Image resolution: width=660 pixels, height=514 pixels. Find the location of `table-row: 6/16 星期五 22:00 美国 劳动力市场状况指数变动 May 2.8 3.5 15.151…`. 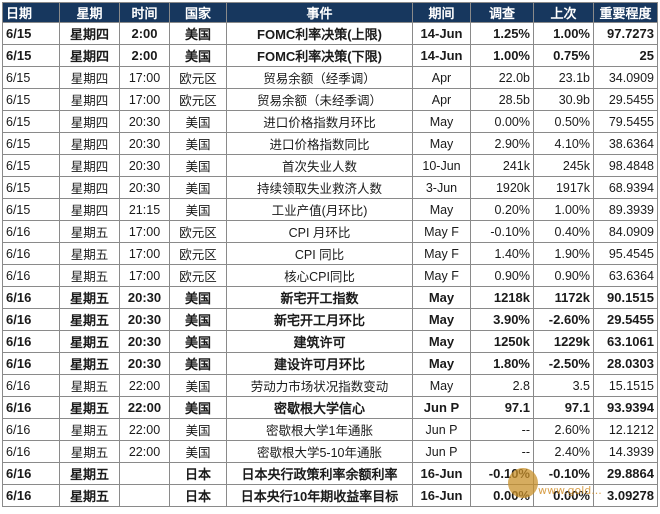

table-row: 6/16 星期五 22:00 美国 劳动力市场状况指数变动 May 2.8 3.5 15.151… is located at coordinates (330, 385).